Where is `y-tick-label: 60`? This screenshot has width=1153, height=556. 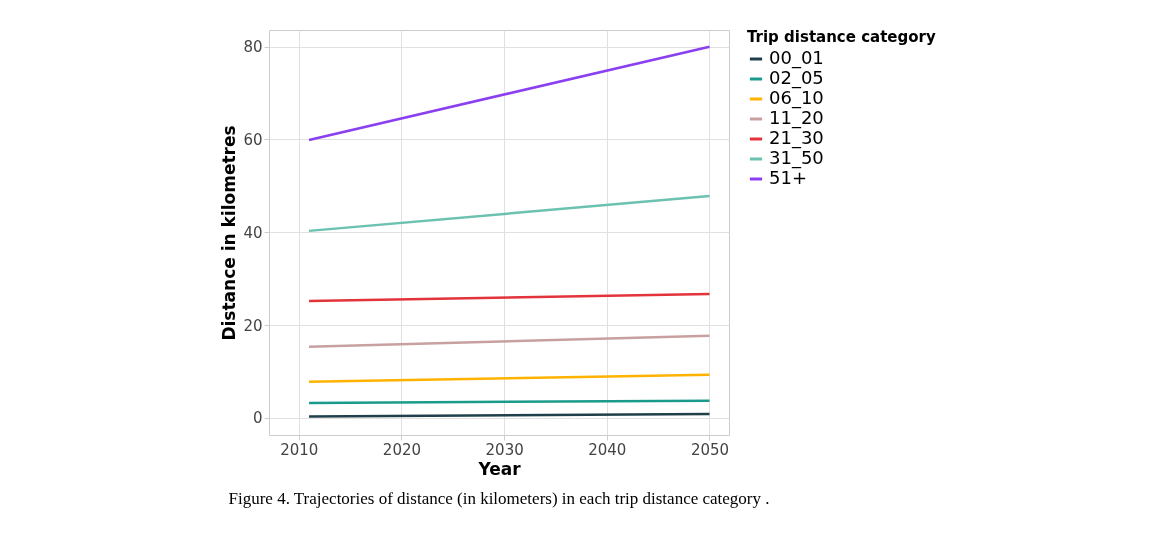
y-tick-label: 60 is located at coordinates (253, 139).